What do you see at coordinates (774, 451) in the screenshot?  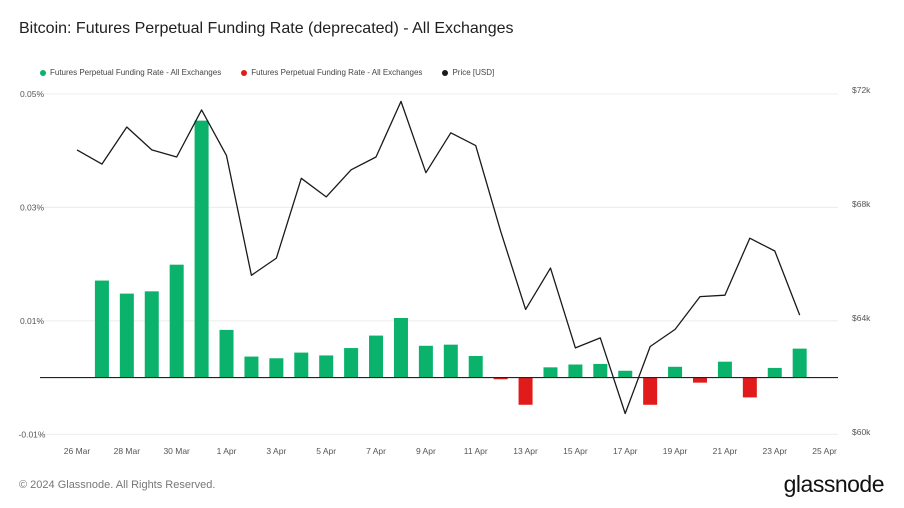 I see `x-axis-tick-label: 23 Apr` at bounding box center [774, 451].